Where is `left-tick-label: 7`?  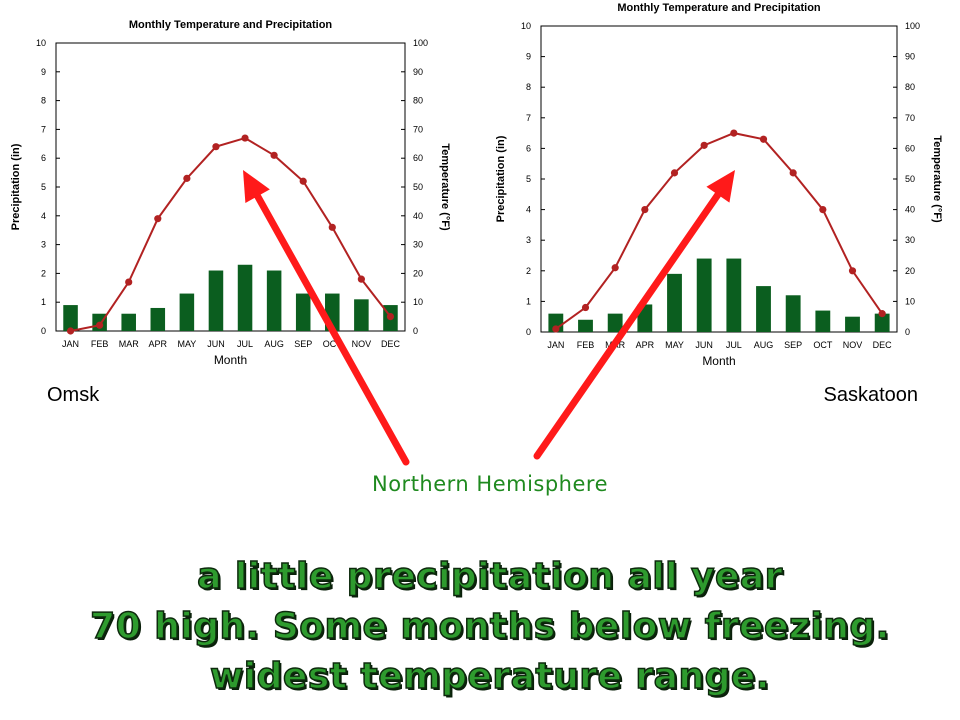 left-tick-label: 7 is located at coordinates (528, 118).